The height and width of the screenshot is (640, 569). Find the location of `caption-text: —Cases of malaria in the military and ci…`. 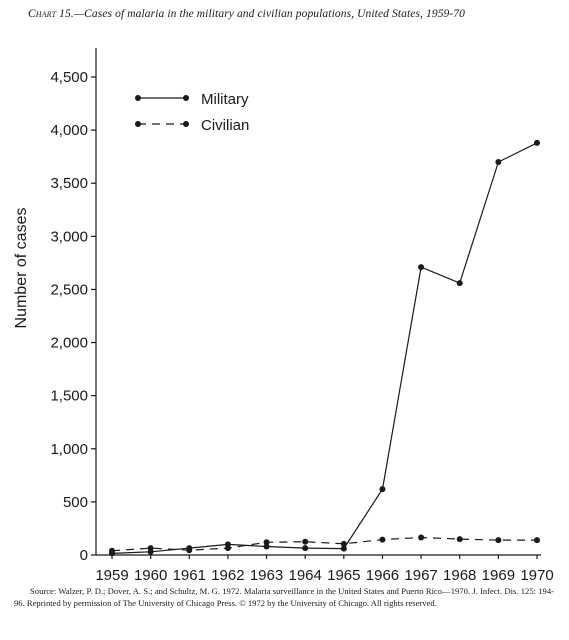

caption-text: —Cases of malaria in the military and ci… is located at coordinates (269, 14).